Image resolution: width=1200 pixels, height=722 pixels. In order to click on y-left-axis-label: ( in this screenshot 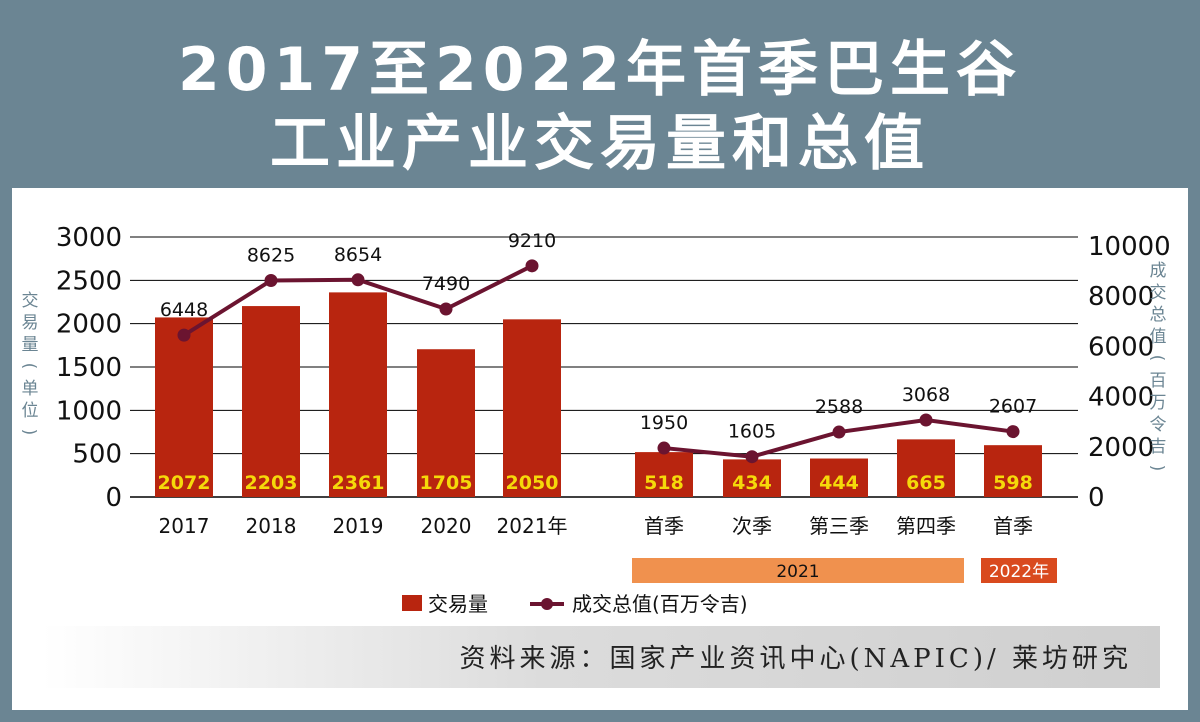, I will do `click(29, 366)`.